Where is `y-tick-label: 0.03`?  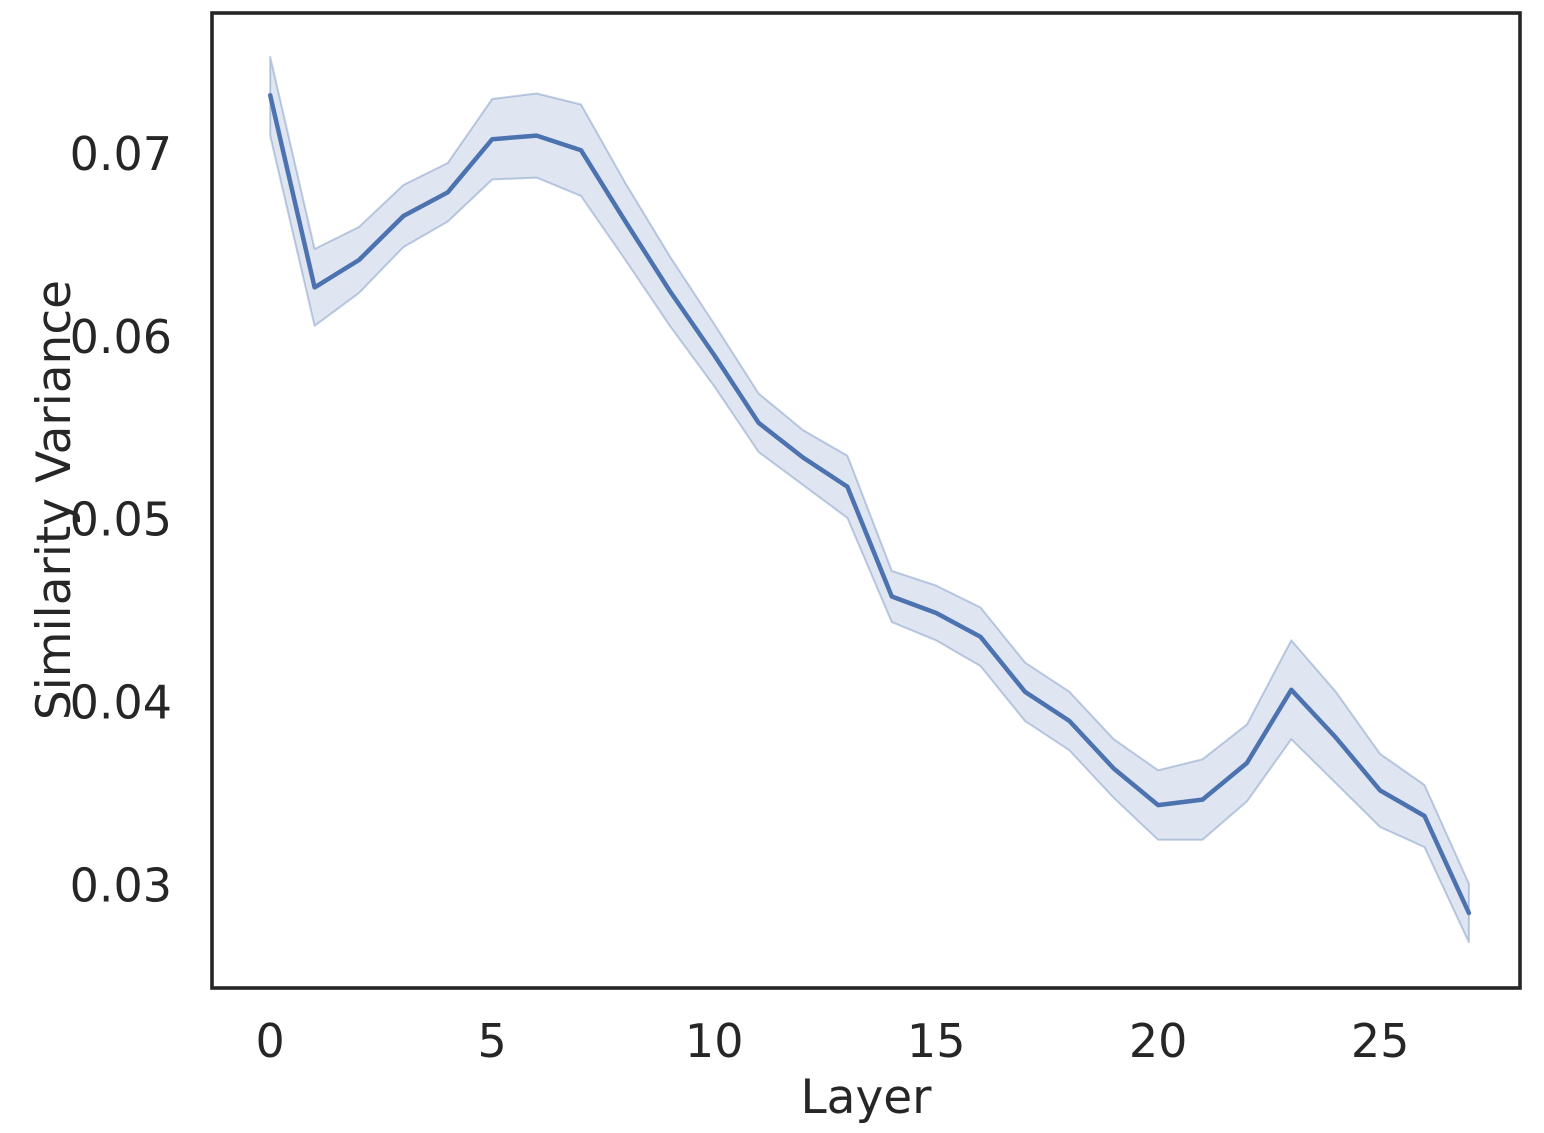
y-tick-label: 0.03 is located at coordinates (121, 886).